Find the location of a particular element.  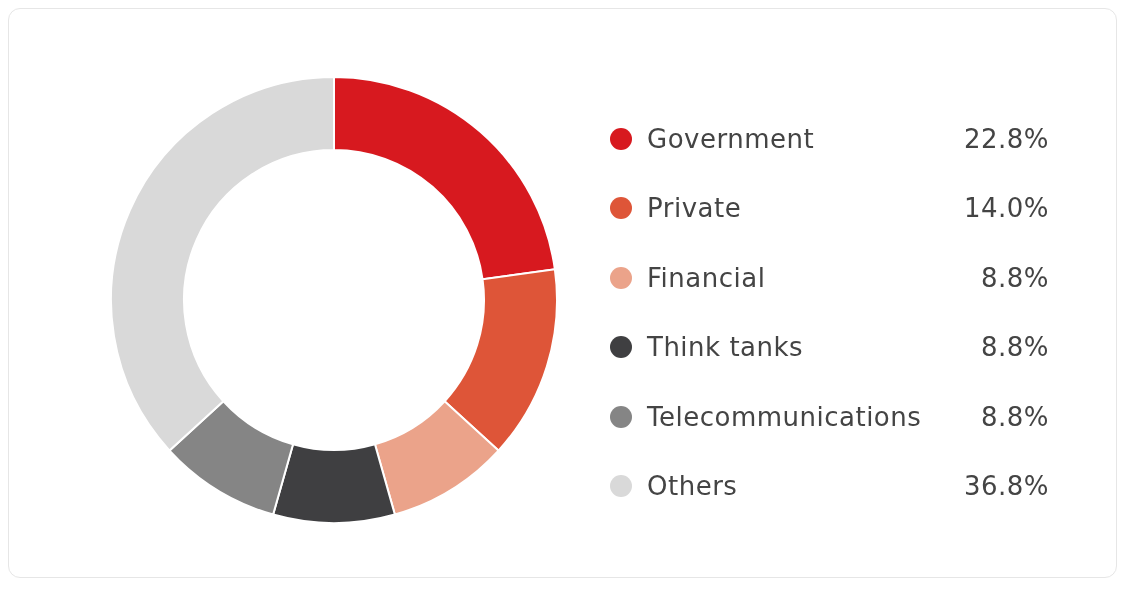

legend-label: Others is located at coordinates (693, 486).